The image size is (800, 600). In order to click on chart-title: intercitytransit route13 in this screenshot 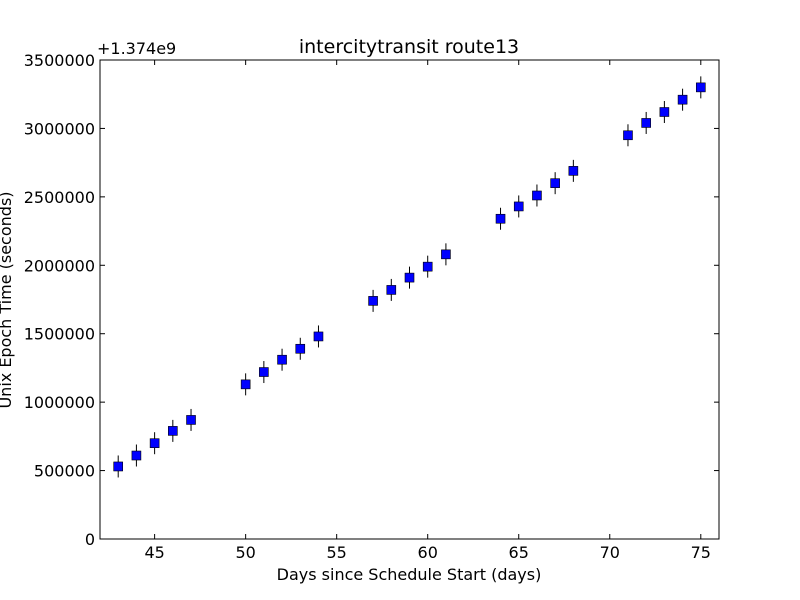, I will do `click(409, 47)`.